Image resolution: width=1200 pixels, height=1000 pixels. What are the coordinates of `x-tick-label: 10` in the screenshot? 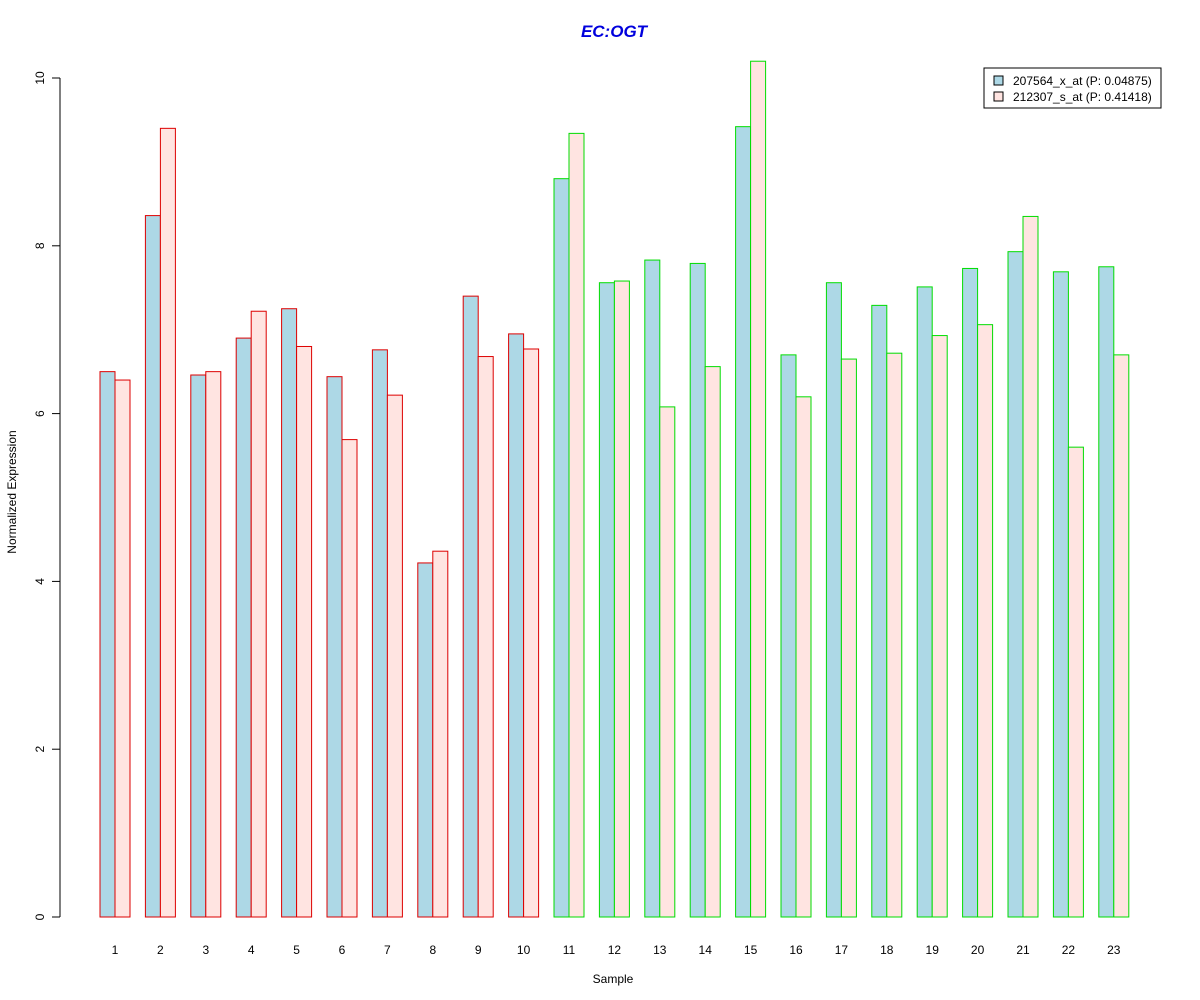 It's located at (524, 950).